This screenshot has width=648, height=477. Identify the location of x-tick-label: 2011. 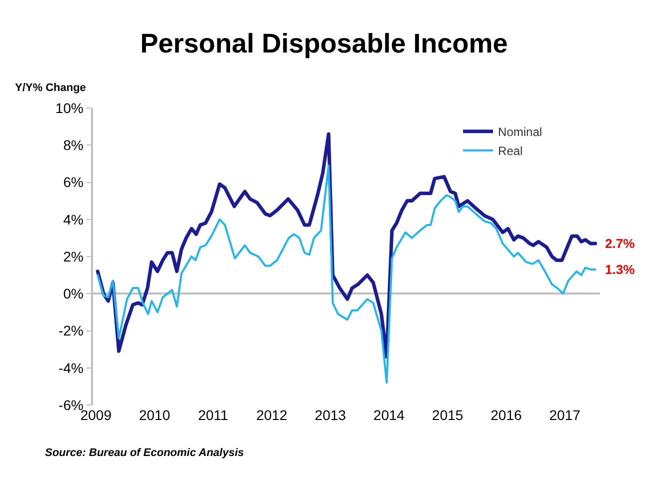
(213, 415).